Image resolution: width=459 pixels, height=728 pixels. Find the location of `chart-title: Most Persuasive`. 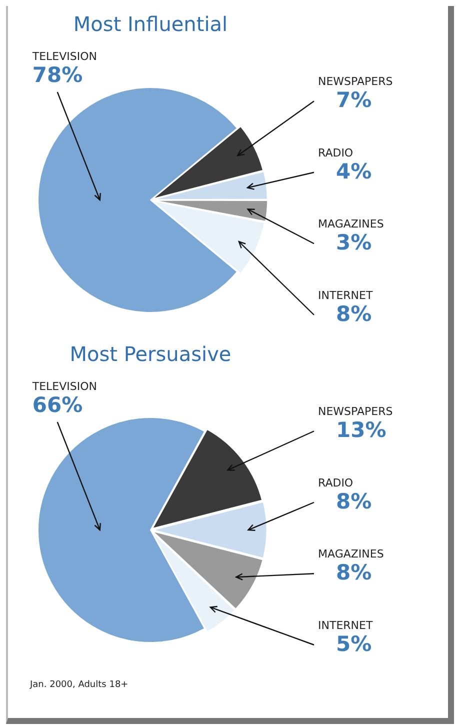

chart-title: Most Persuasive is located at coordinates (151, 354).